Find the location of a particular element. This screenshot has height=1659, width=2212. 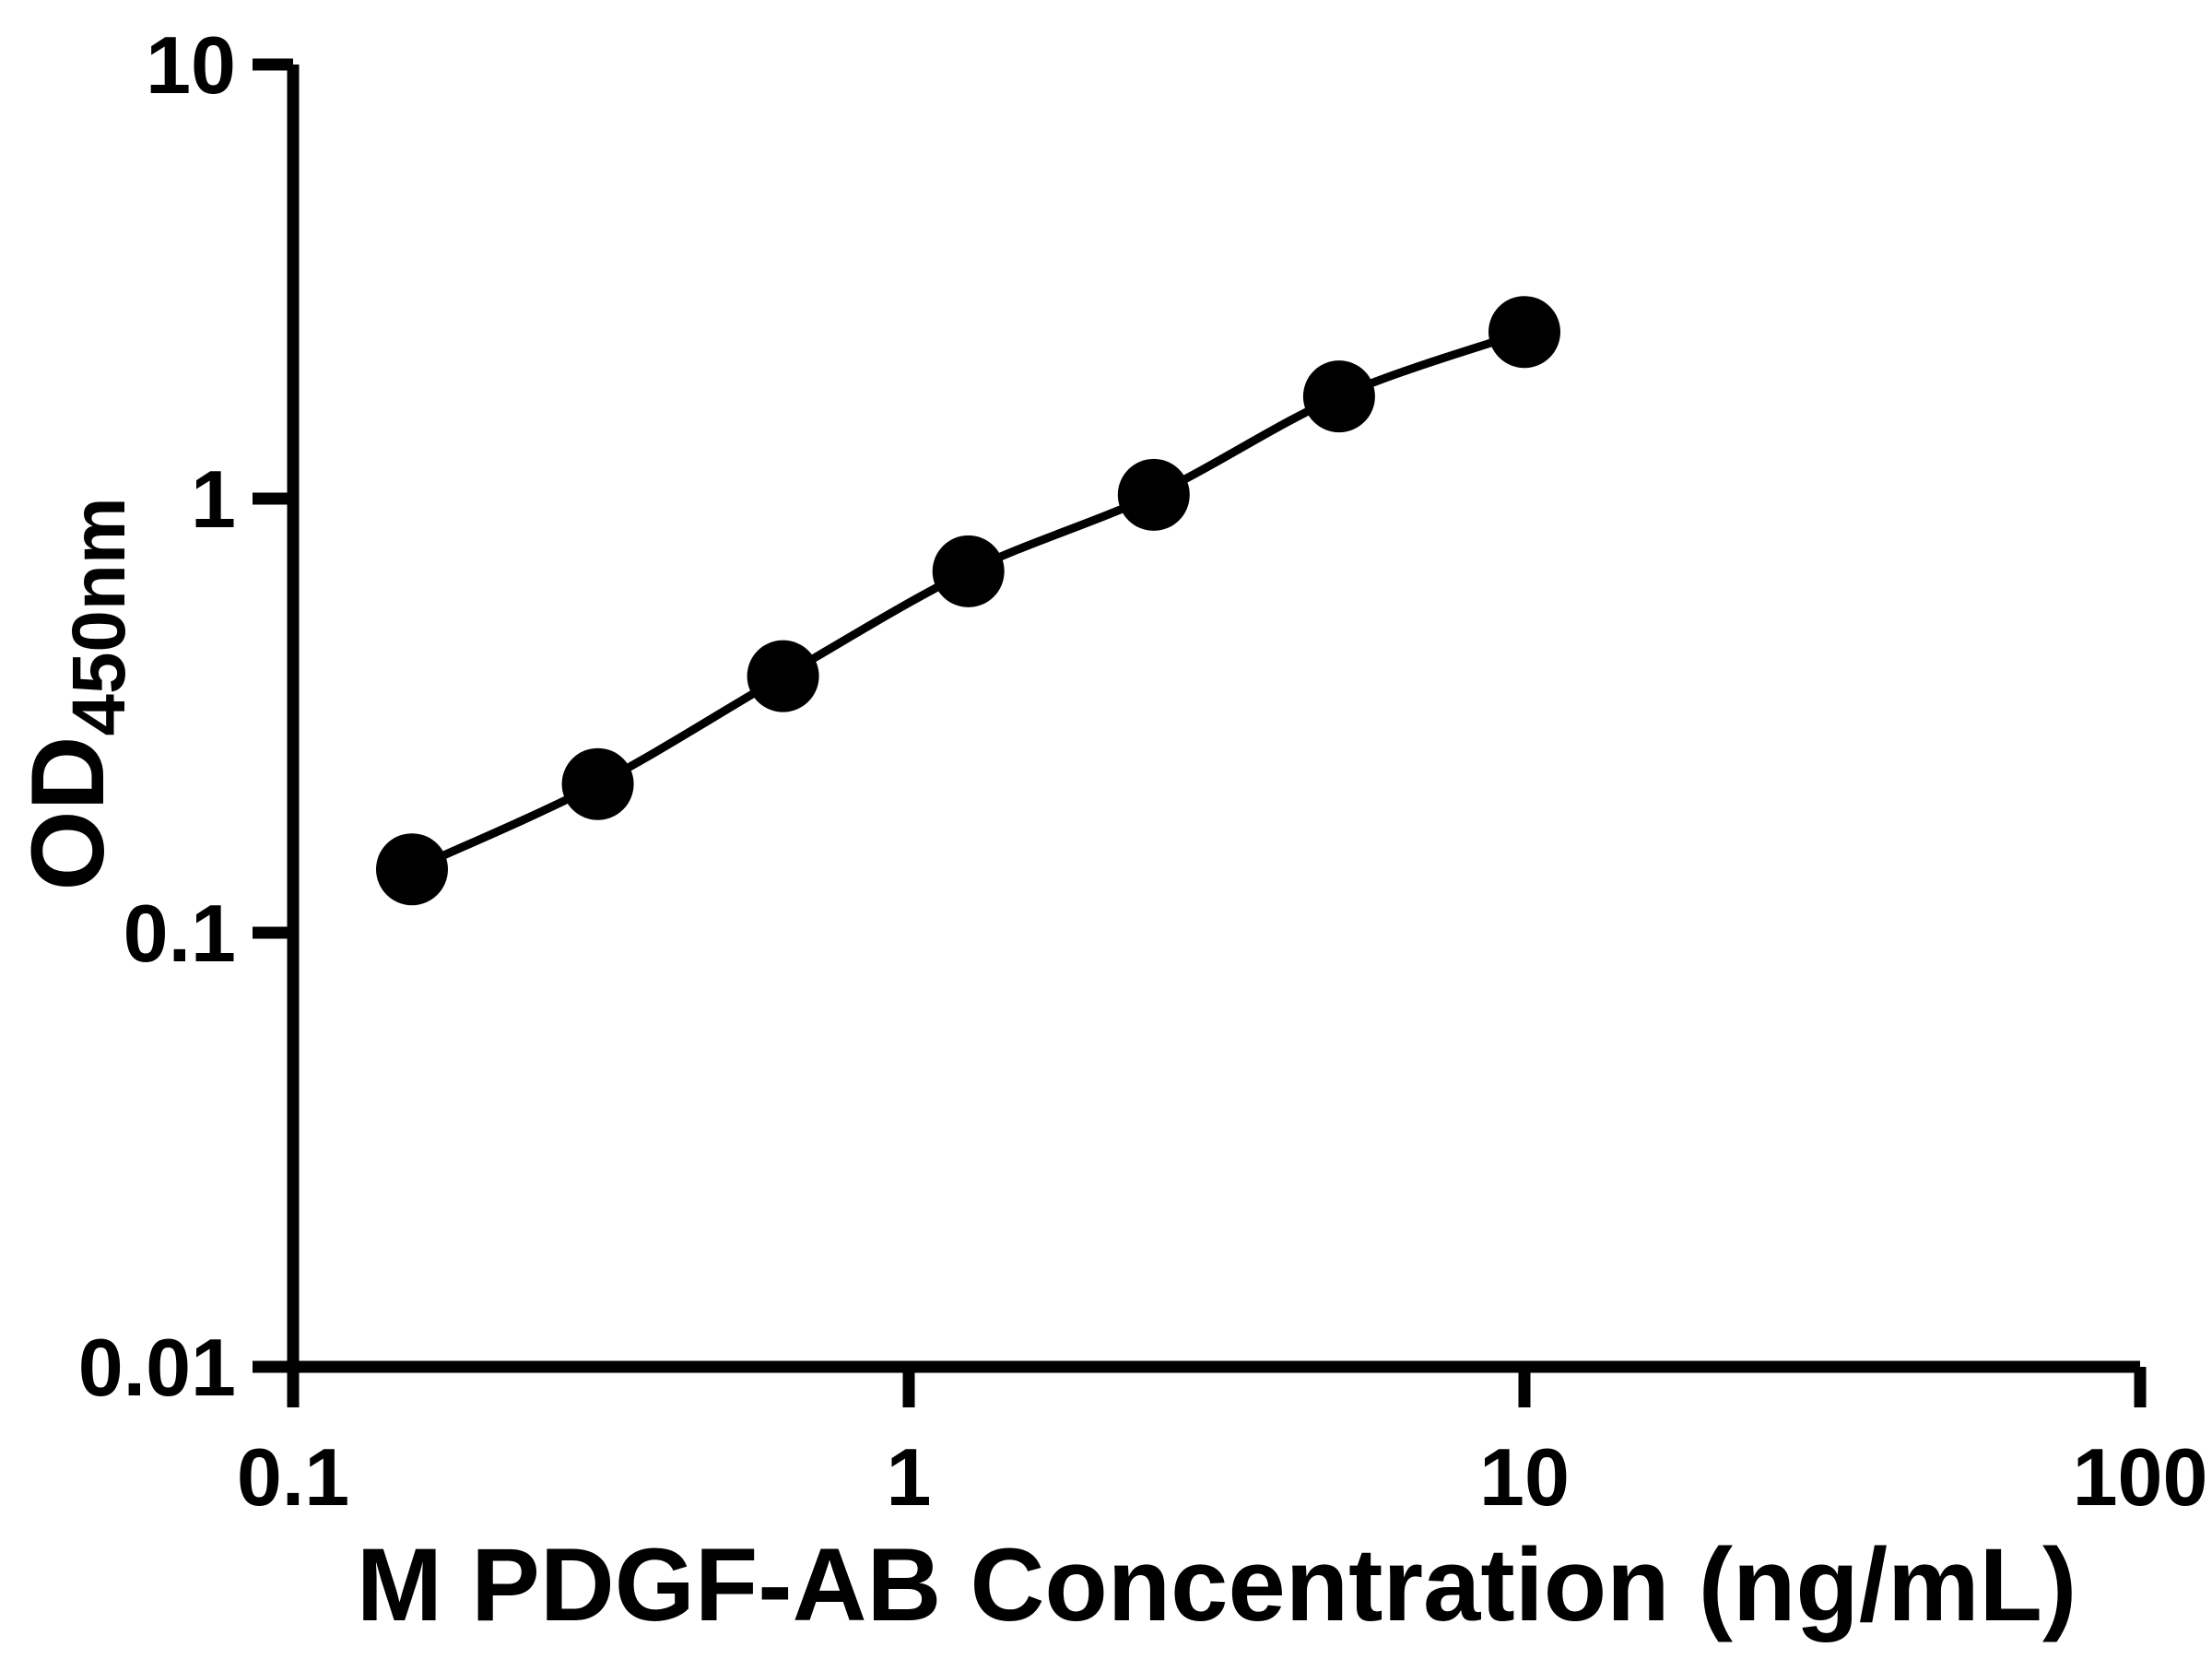

y-axis-tick-label: 0.1 is located at coordinates (180, 933).